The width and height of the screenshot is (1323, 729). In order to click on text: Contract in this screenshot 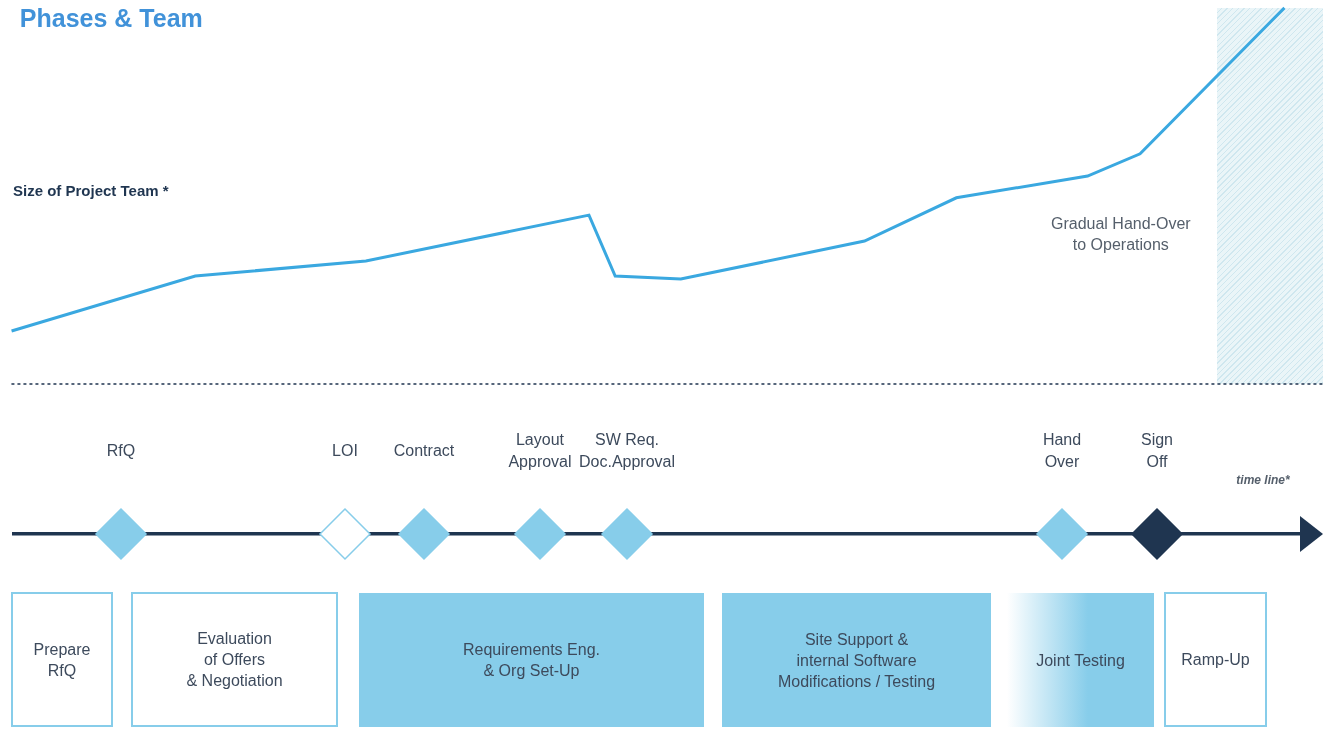, I will do `click(424, 451)`.